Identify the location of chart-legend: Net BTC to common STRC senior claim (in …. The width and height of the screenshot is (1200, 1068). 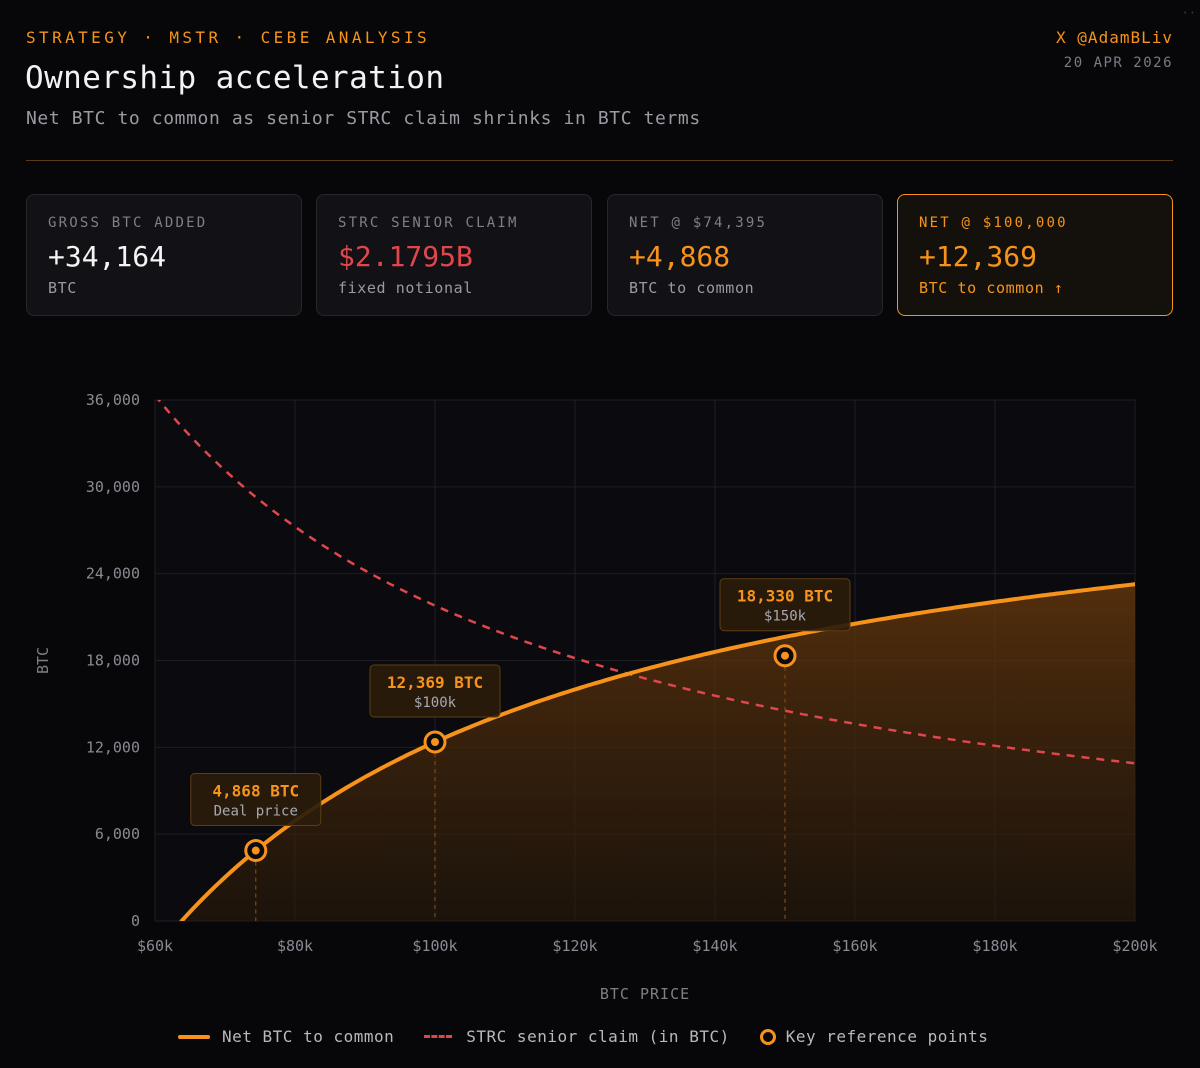
(598, 1036).